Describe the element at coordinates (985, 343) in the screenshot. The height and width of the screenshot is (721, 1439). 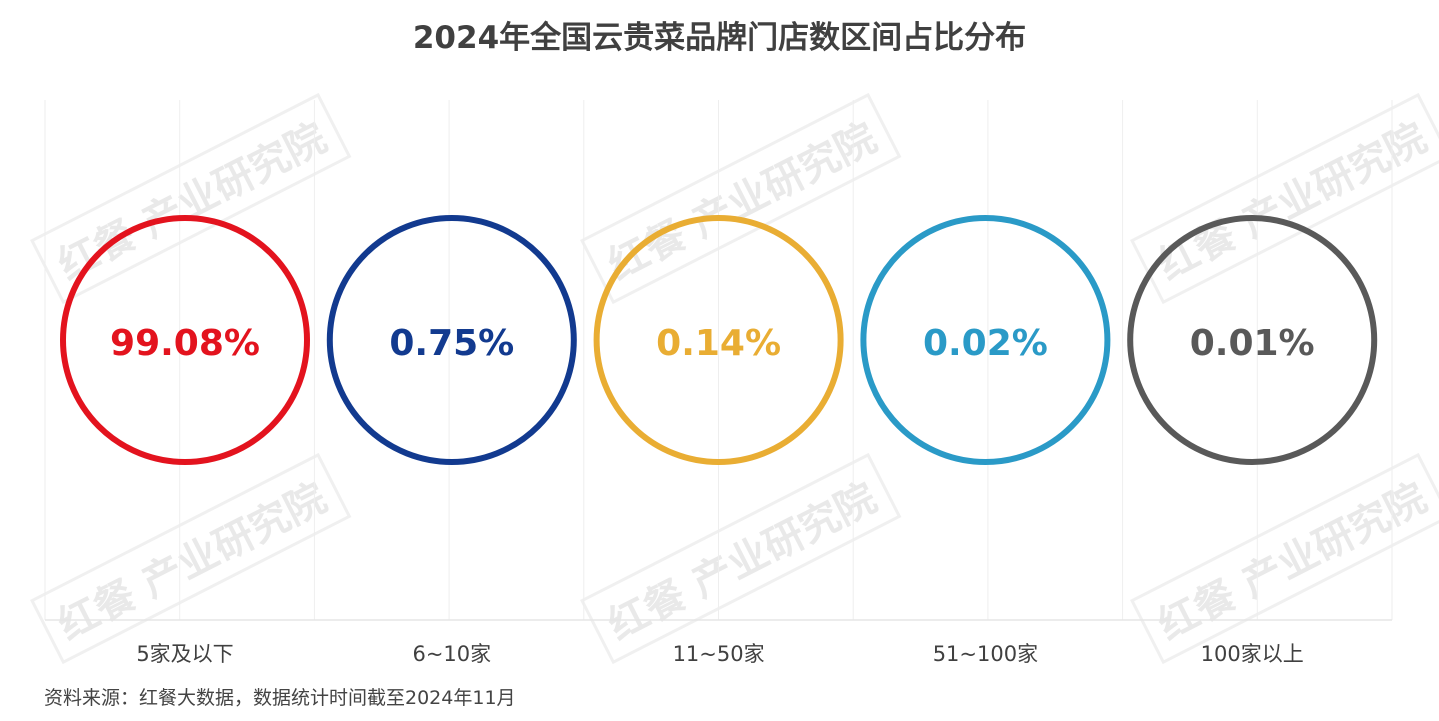
I see `data-label: 0.02%` at that location.